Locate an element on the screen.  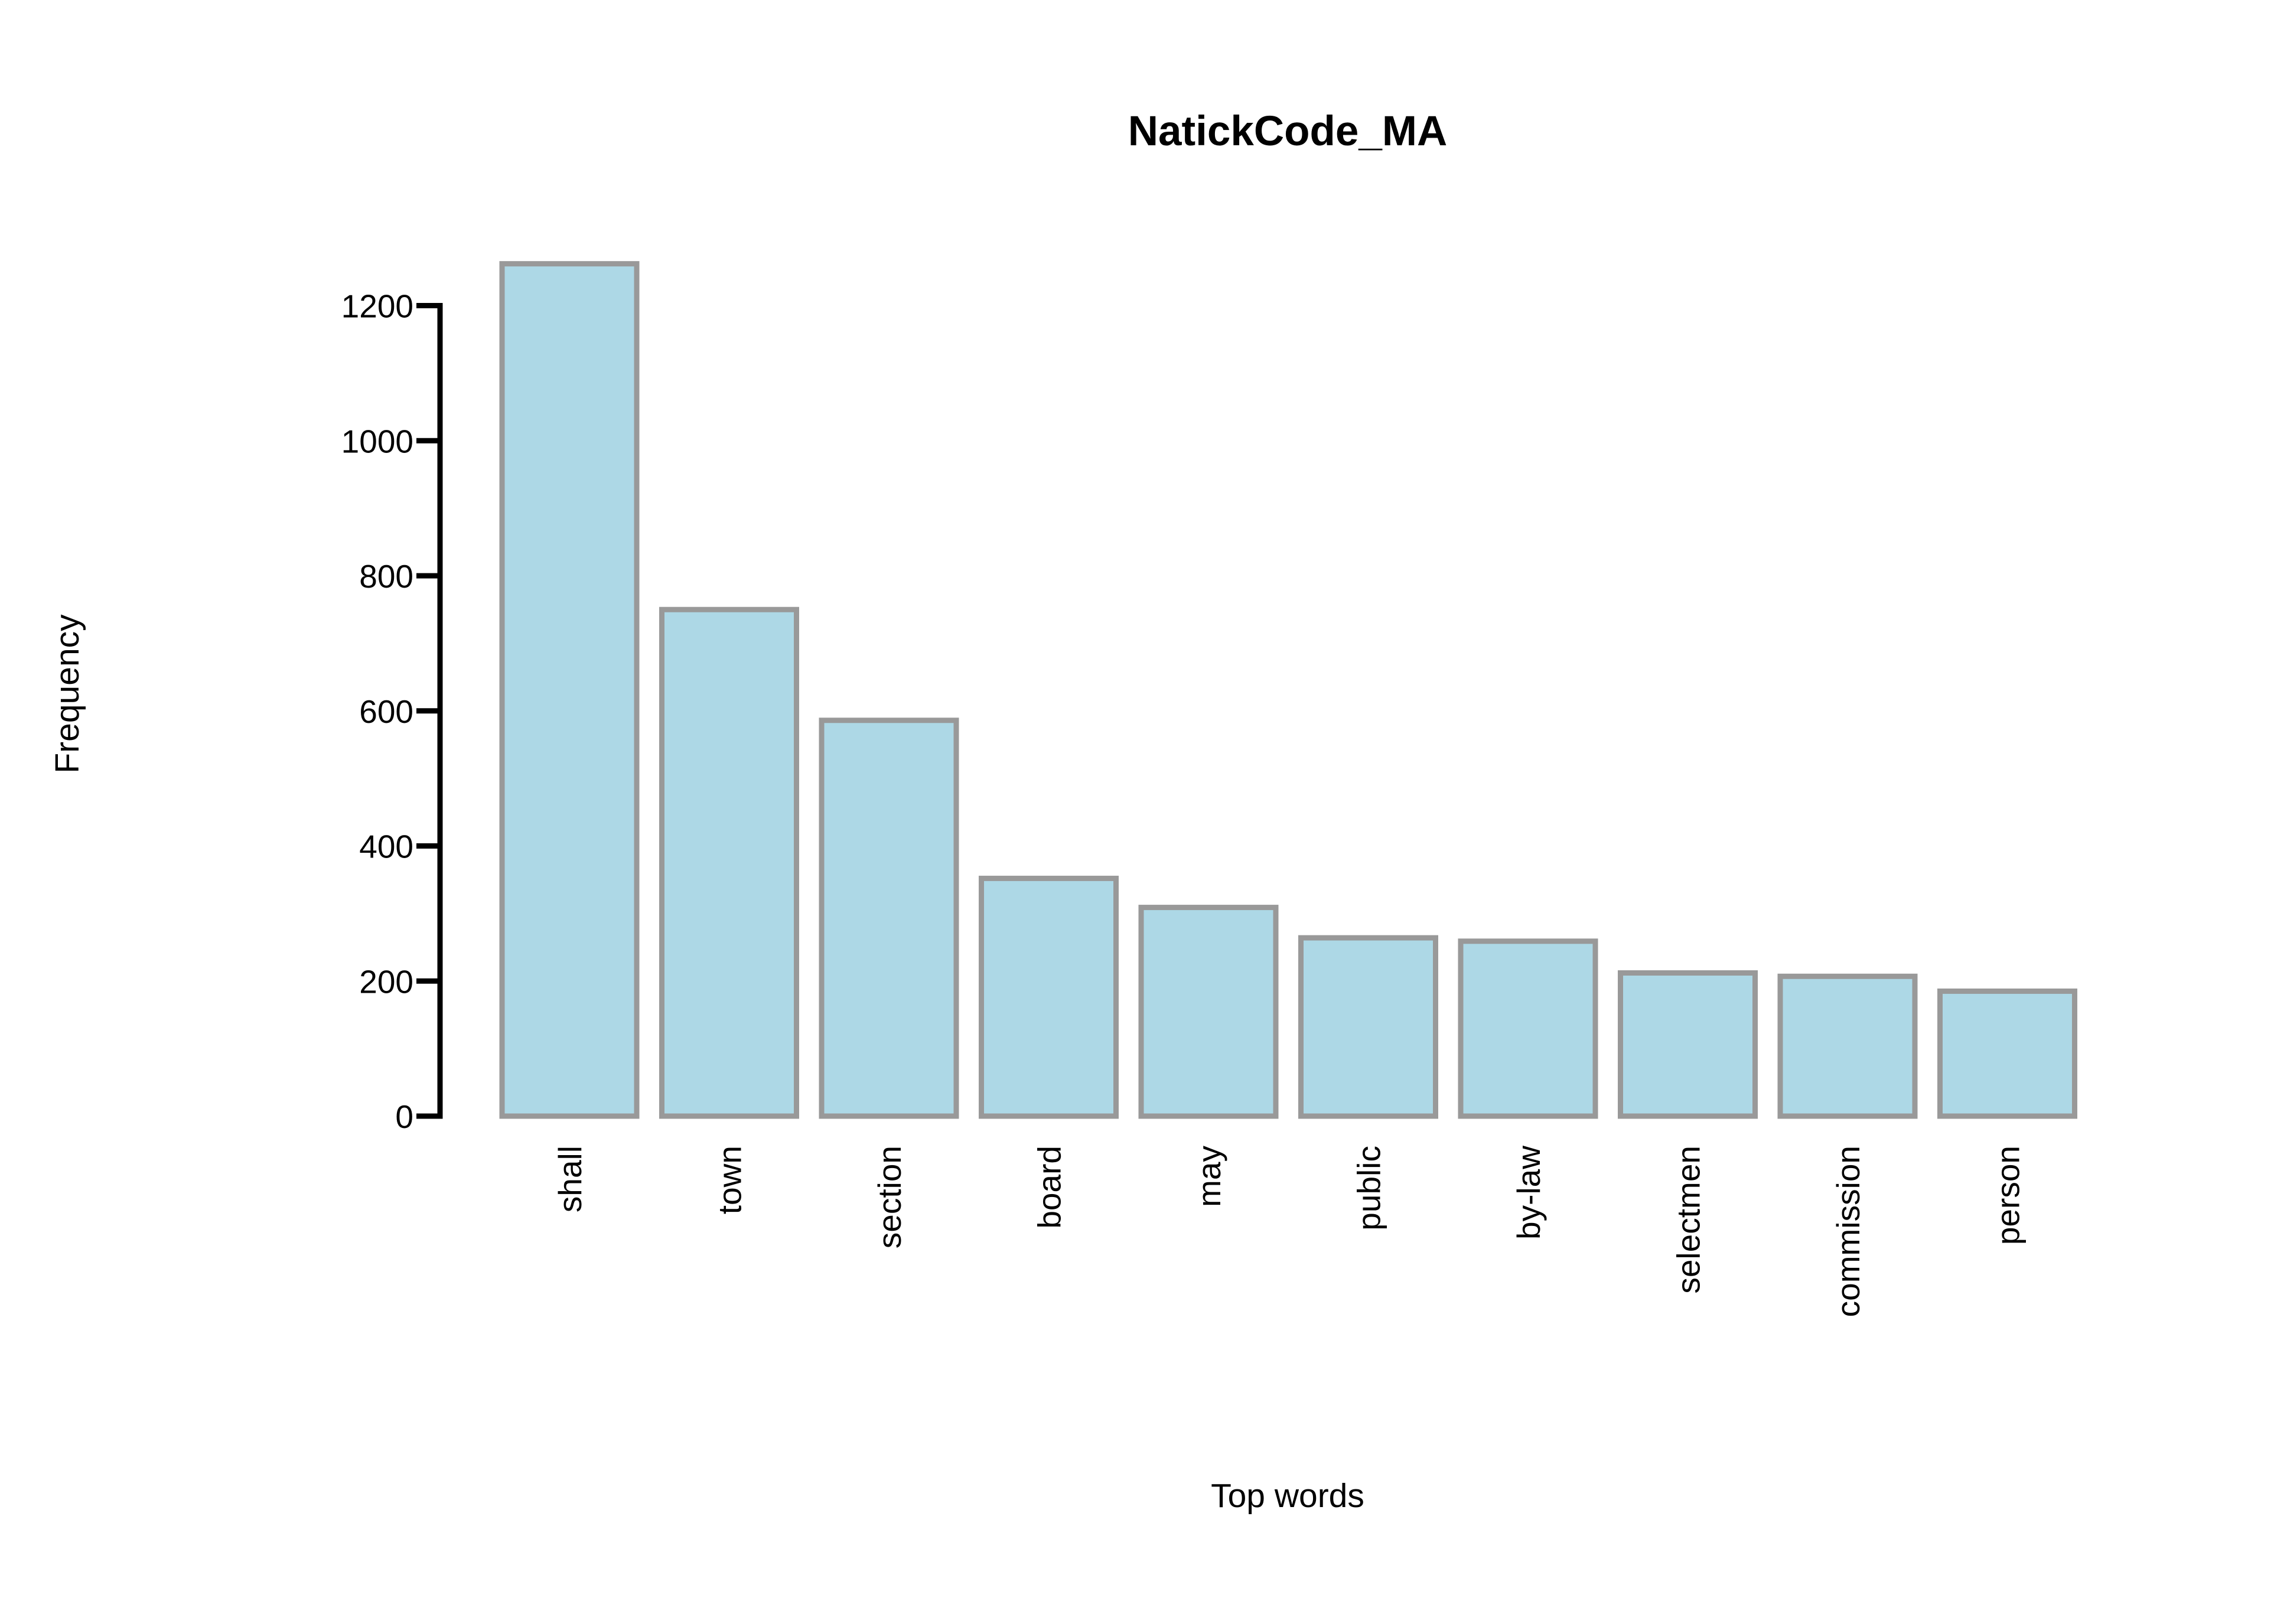
x-tick-label-town: town is located at coordinates (730, 1180).